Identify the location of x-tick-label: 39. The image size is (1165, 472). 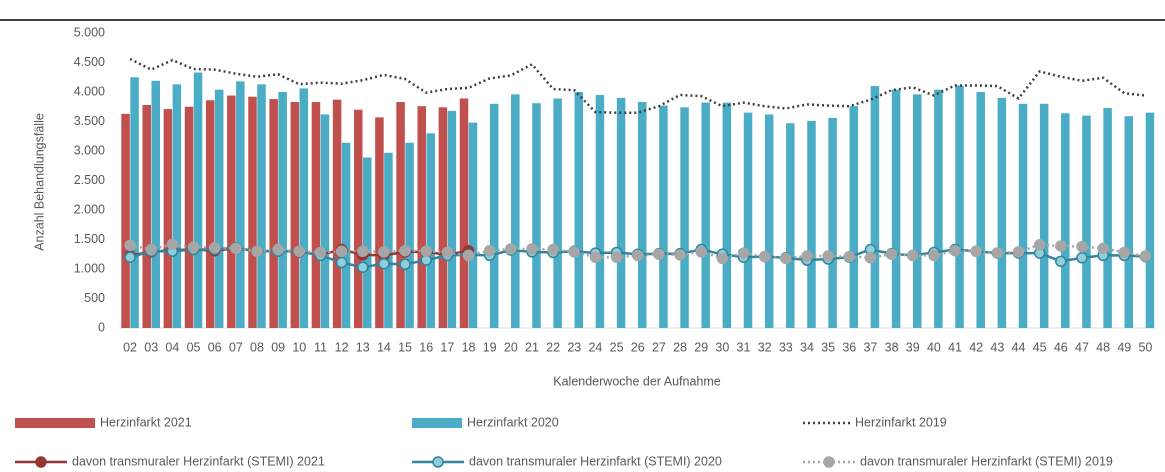
(913, 347).